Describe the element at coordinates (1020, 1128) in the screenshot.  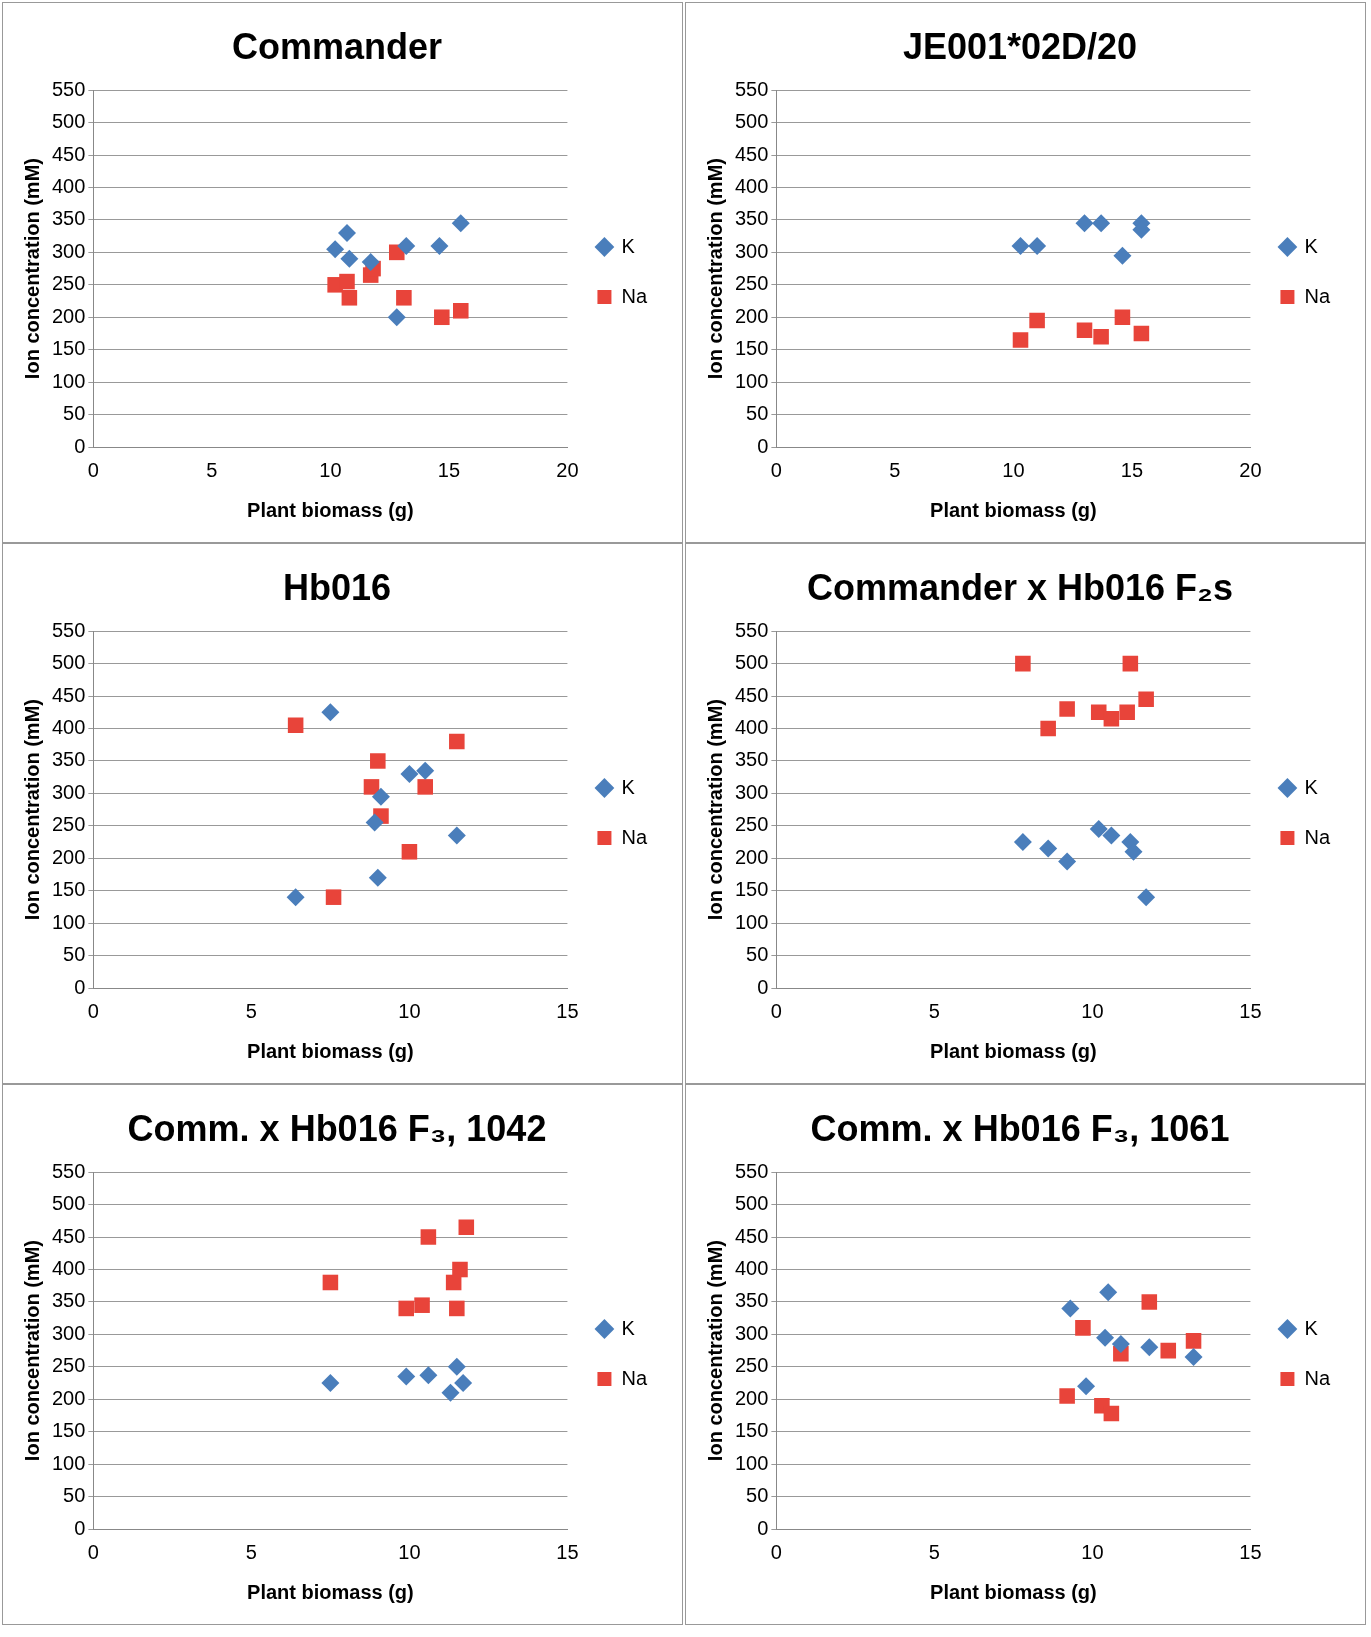
I see `chart-title: Comm. x Hb016 F₃, 1061` at that location.